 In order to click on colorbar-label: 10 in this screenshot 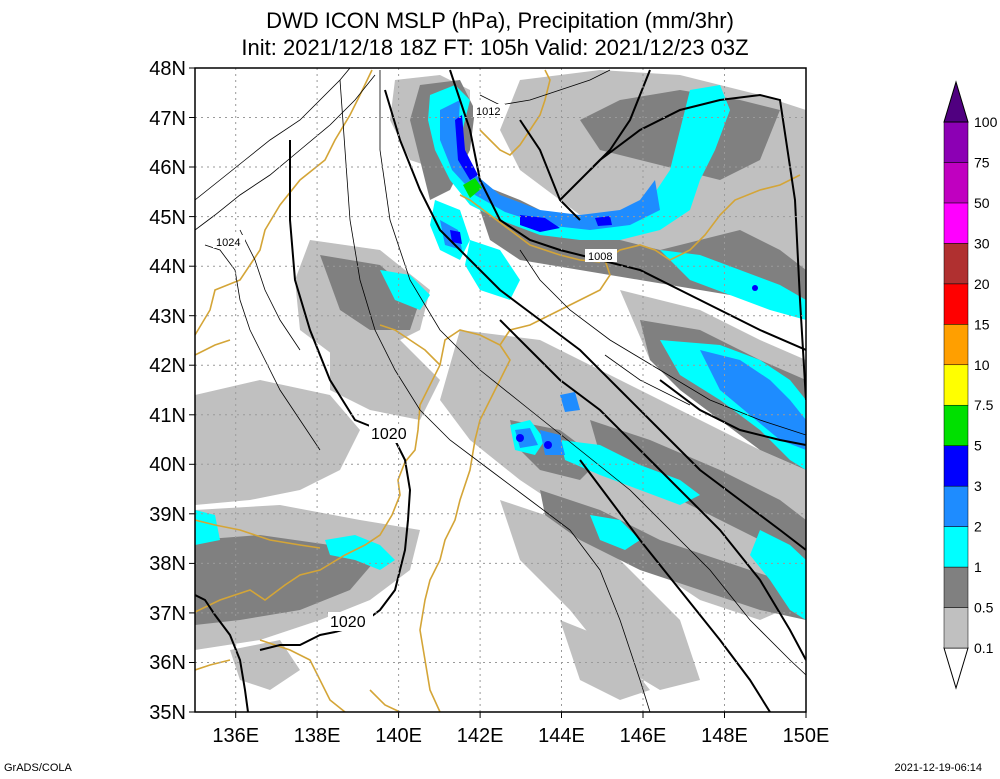, I will do `click(982, 365)`.